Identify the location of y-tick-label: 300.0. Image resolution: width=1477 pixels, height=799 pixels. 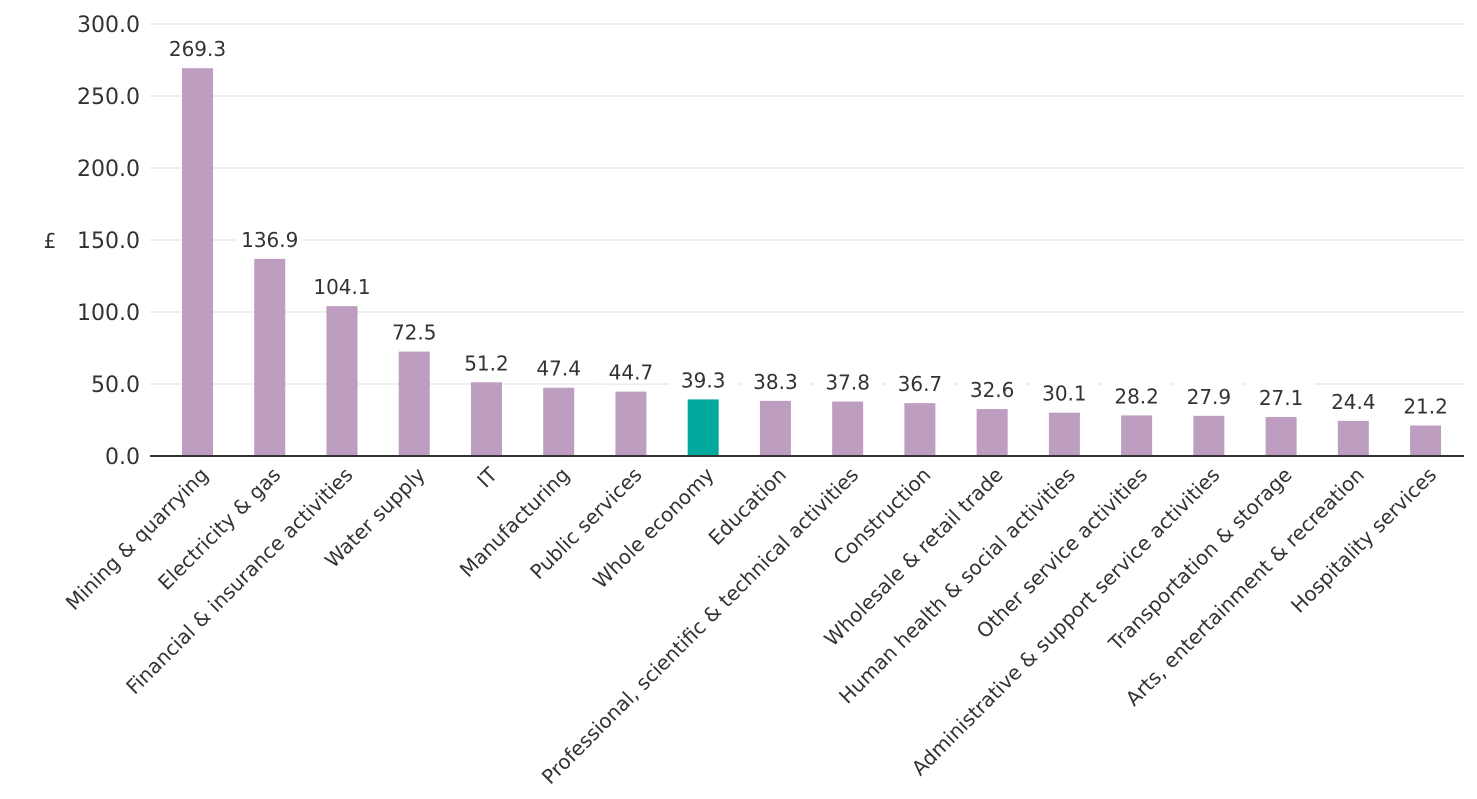
(108, 25).